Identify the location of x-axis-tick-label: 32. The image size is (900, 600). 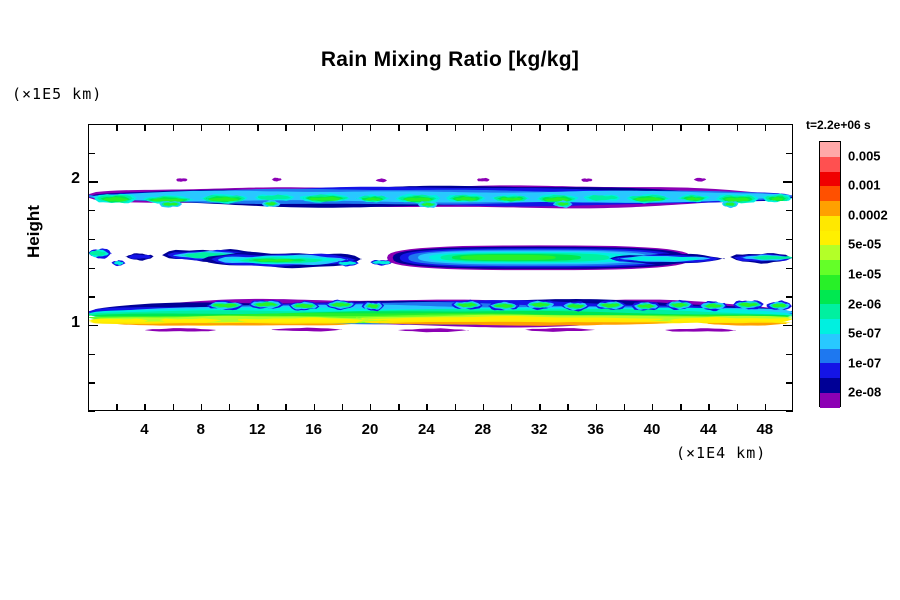
(539, 429).